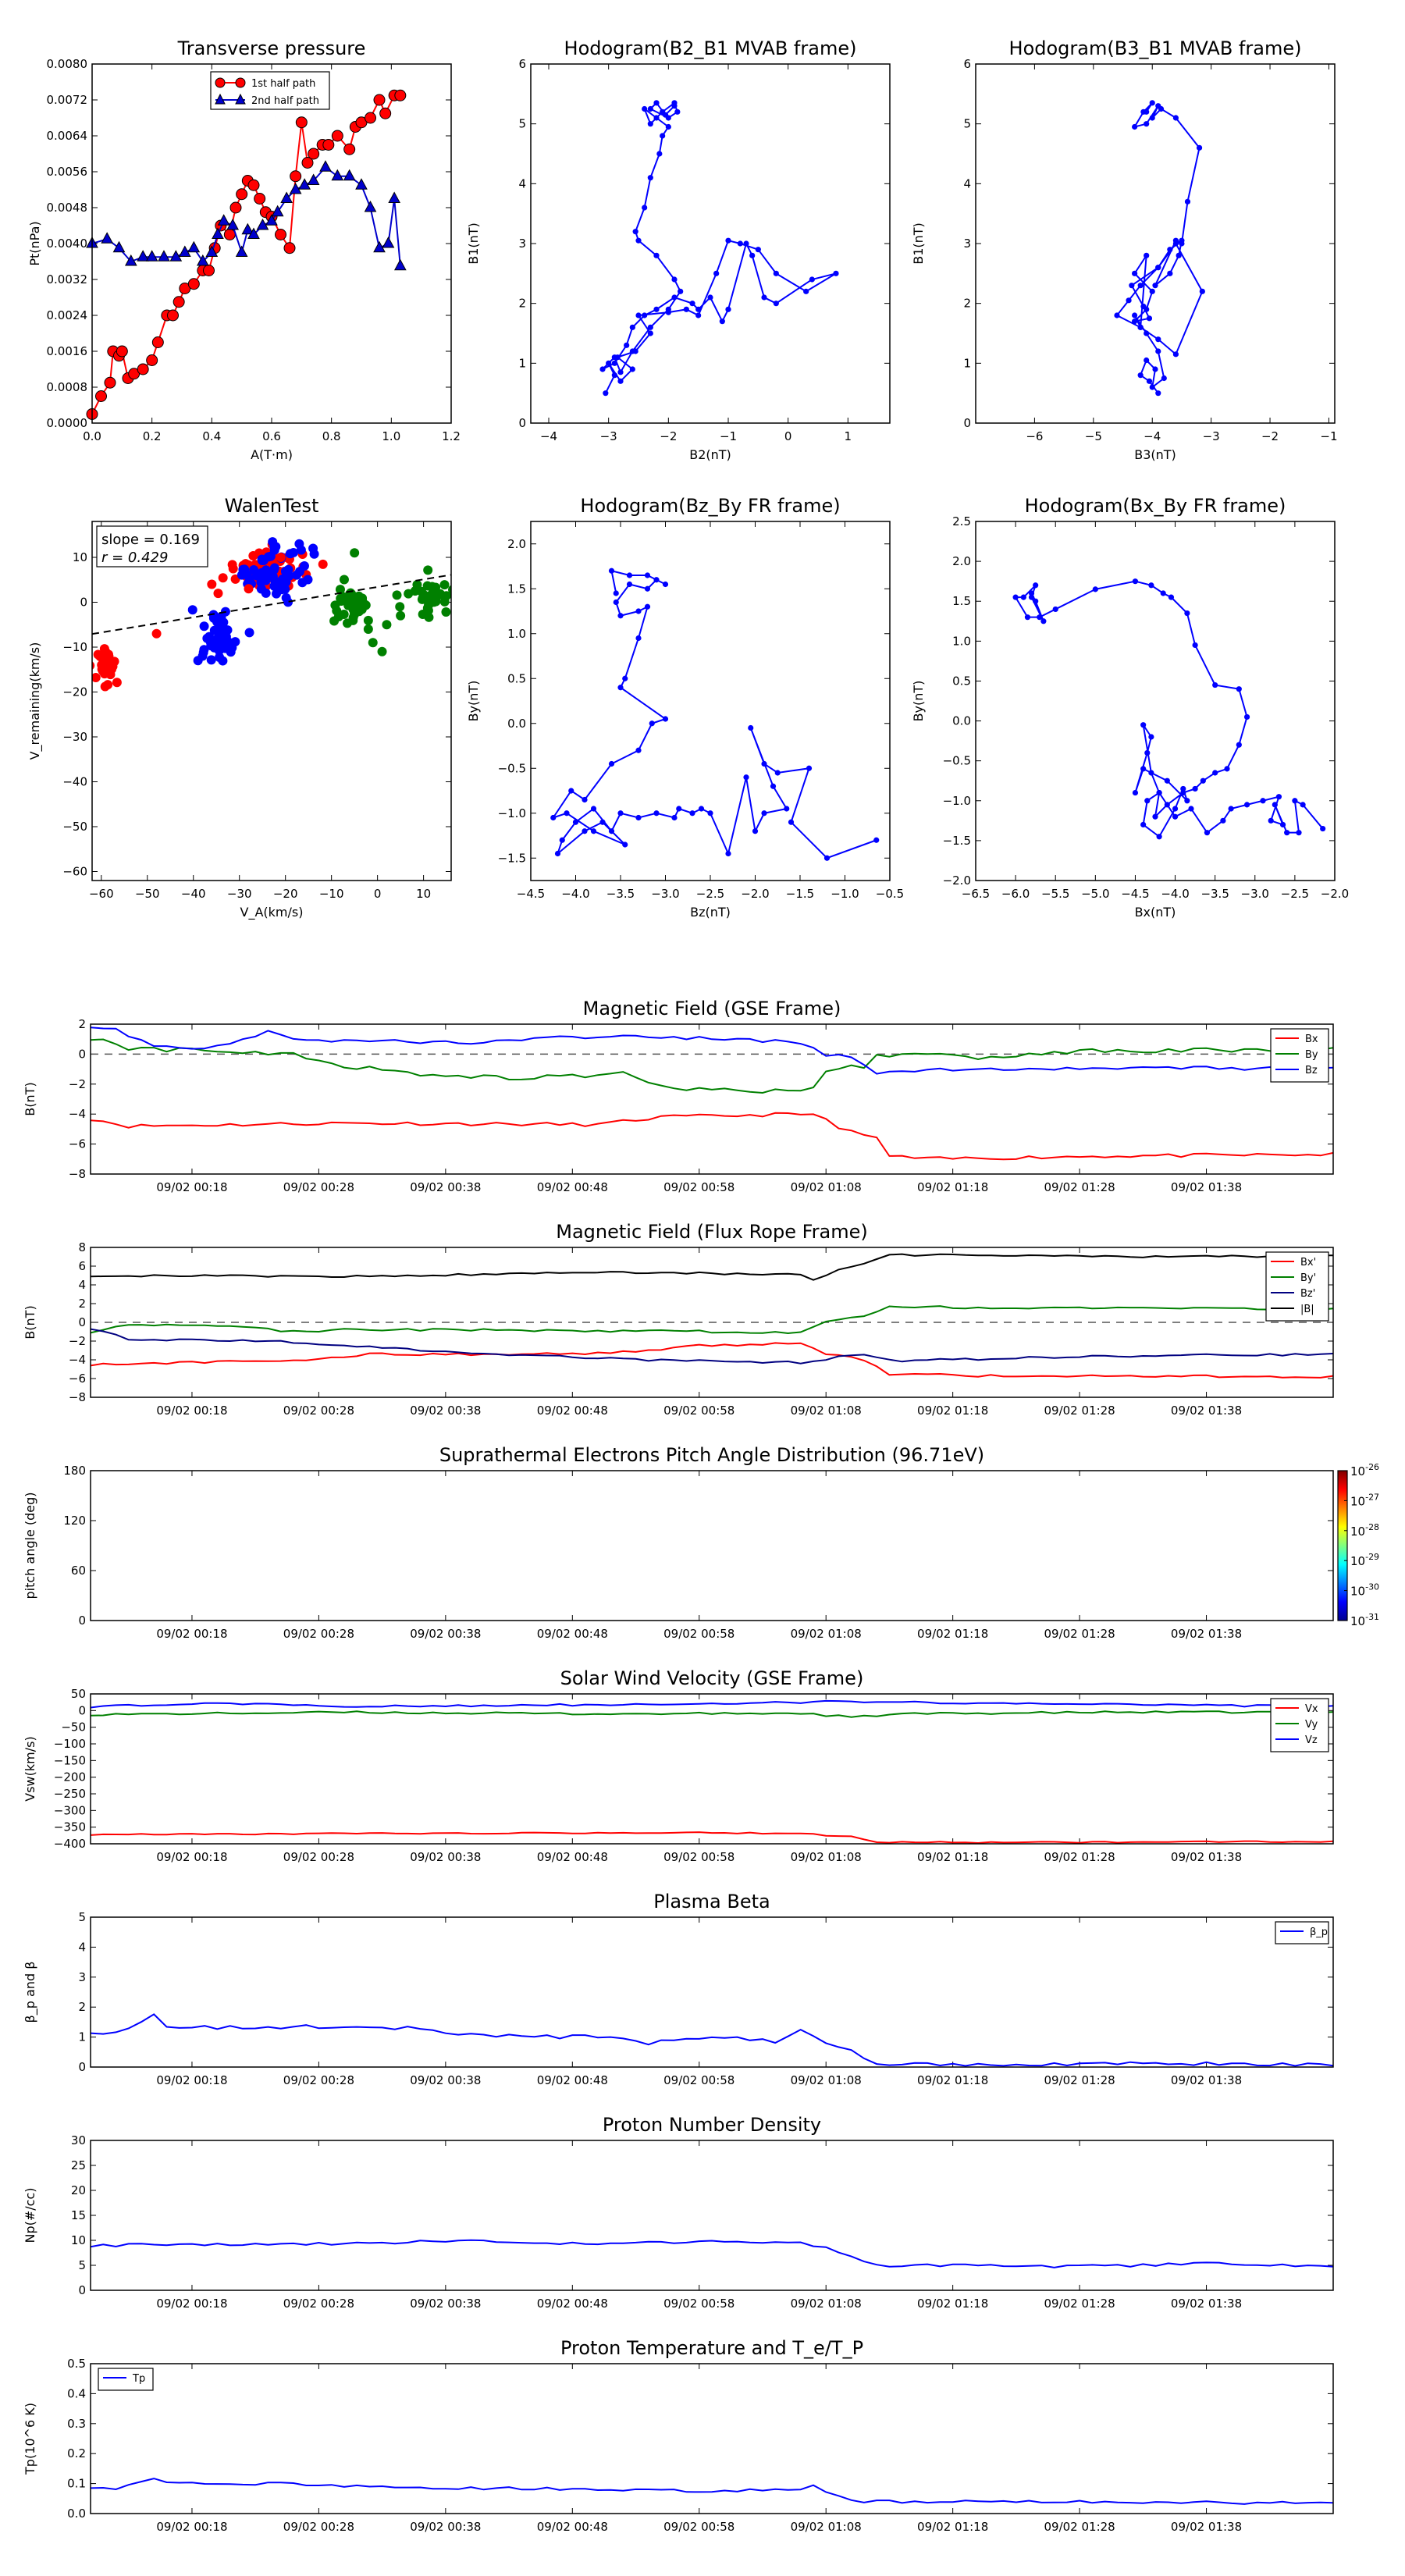 The height and width of the screenshot is (2576, 1405). I want to click on hodogram-path, so click(714, 714).